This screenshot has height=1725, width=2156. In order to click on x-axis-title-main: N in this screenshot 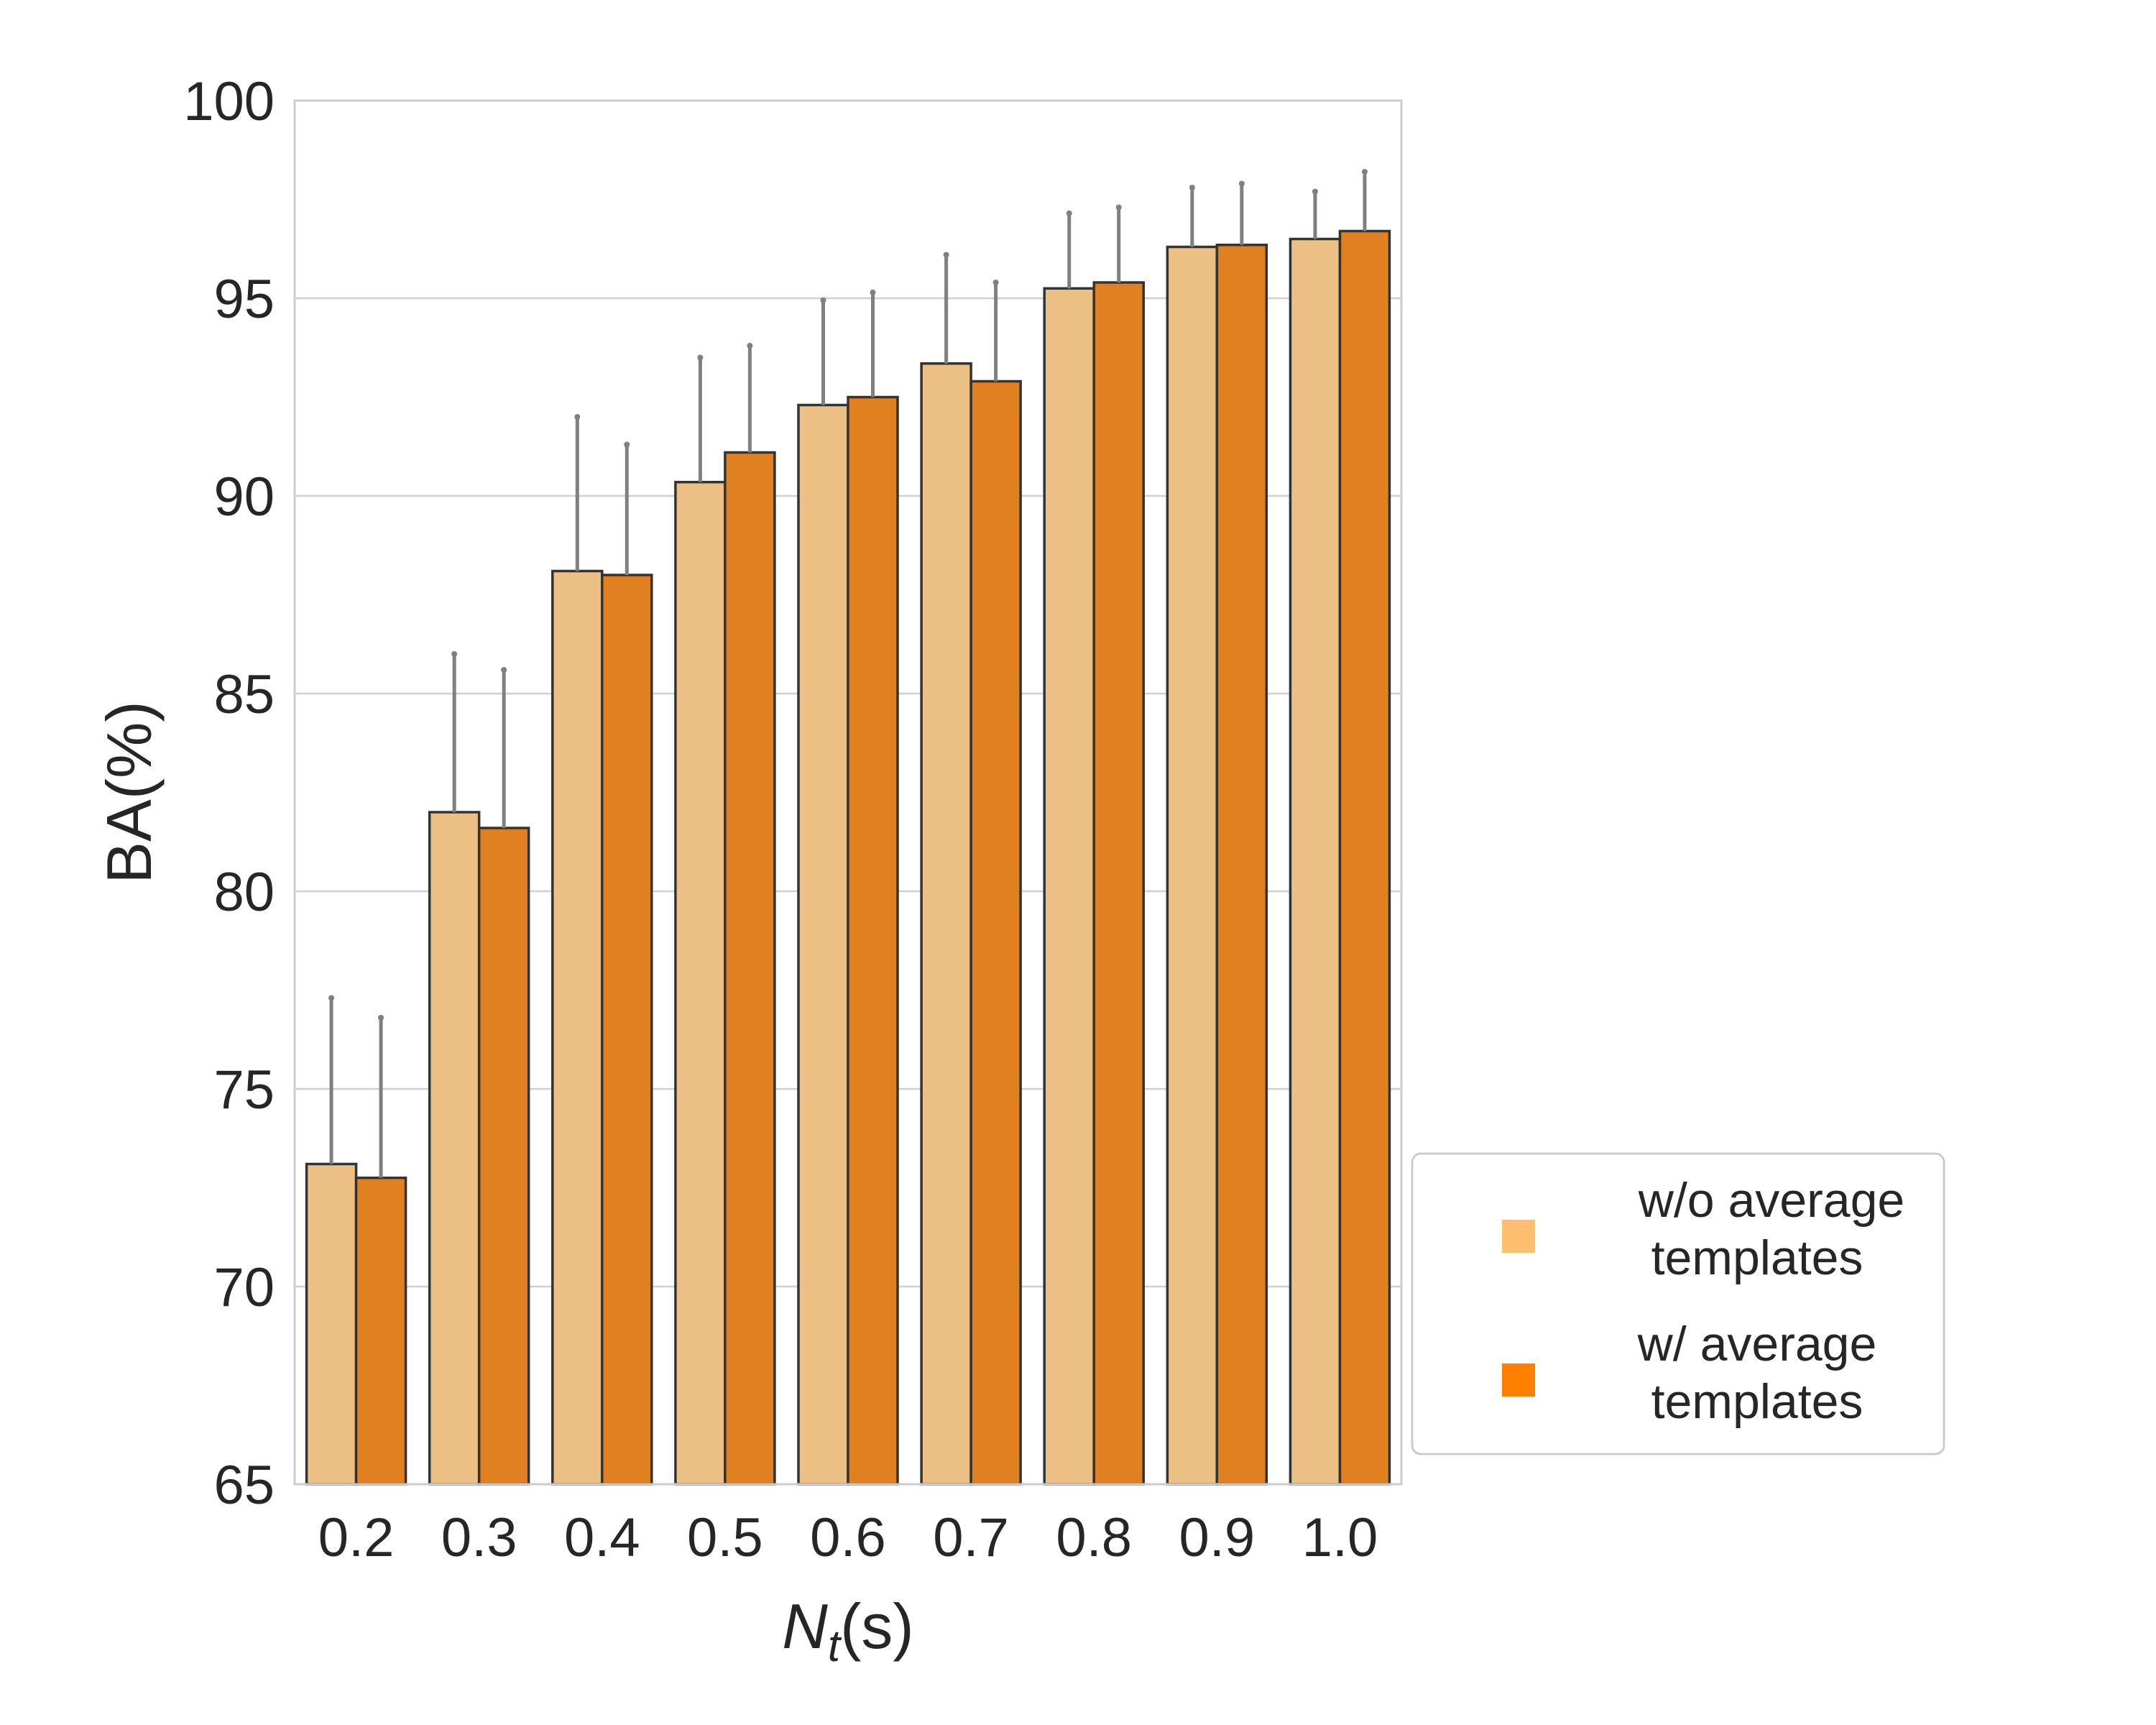, I will do `click(805, 1626)`.